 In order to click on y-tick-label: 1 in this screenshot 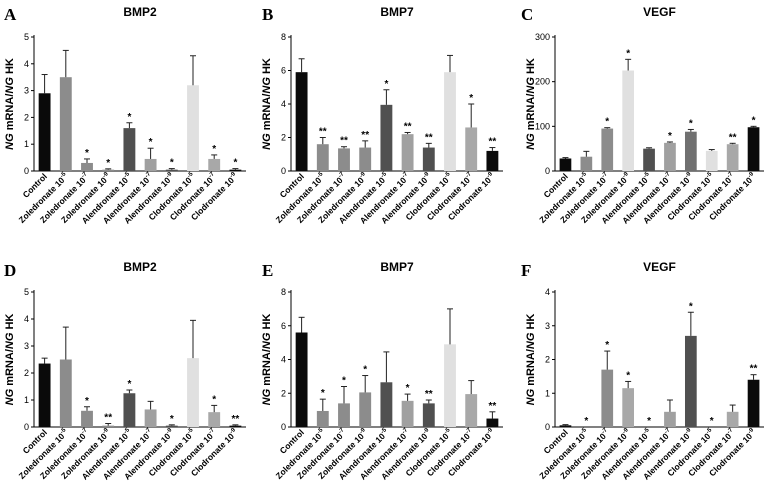, I will do `click(547, 393)`.